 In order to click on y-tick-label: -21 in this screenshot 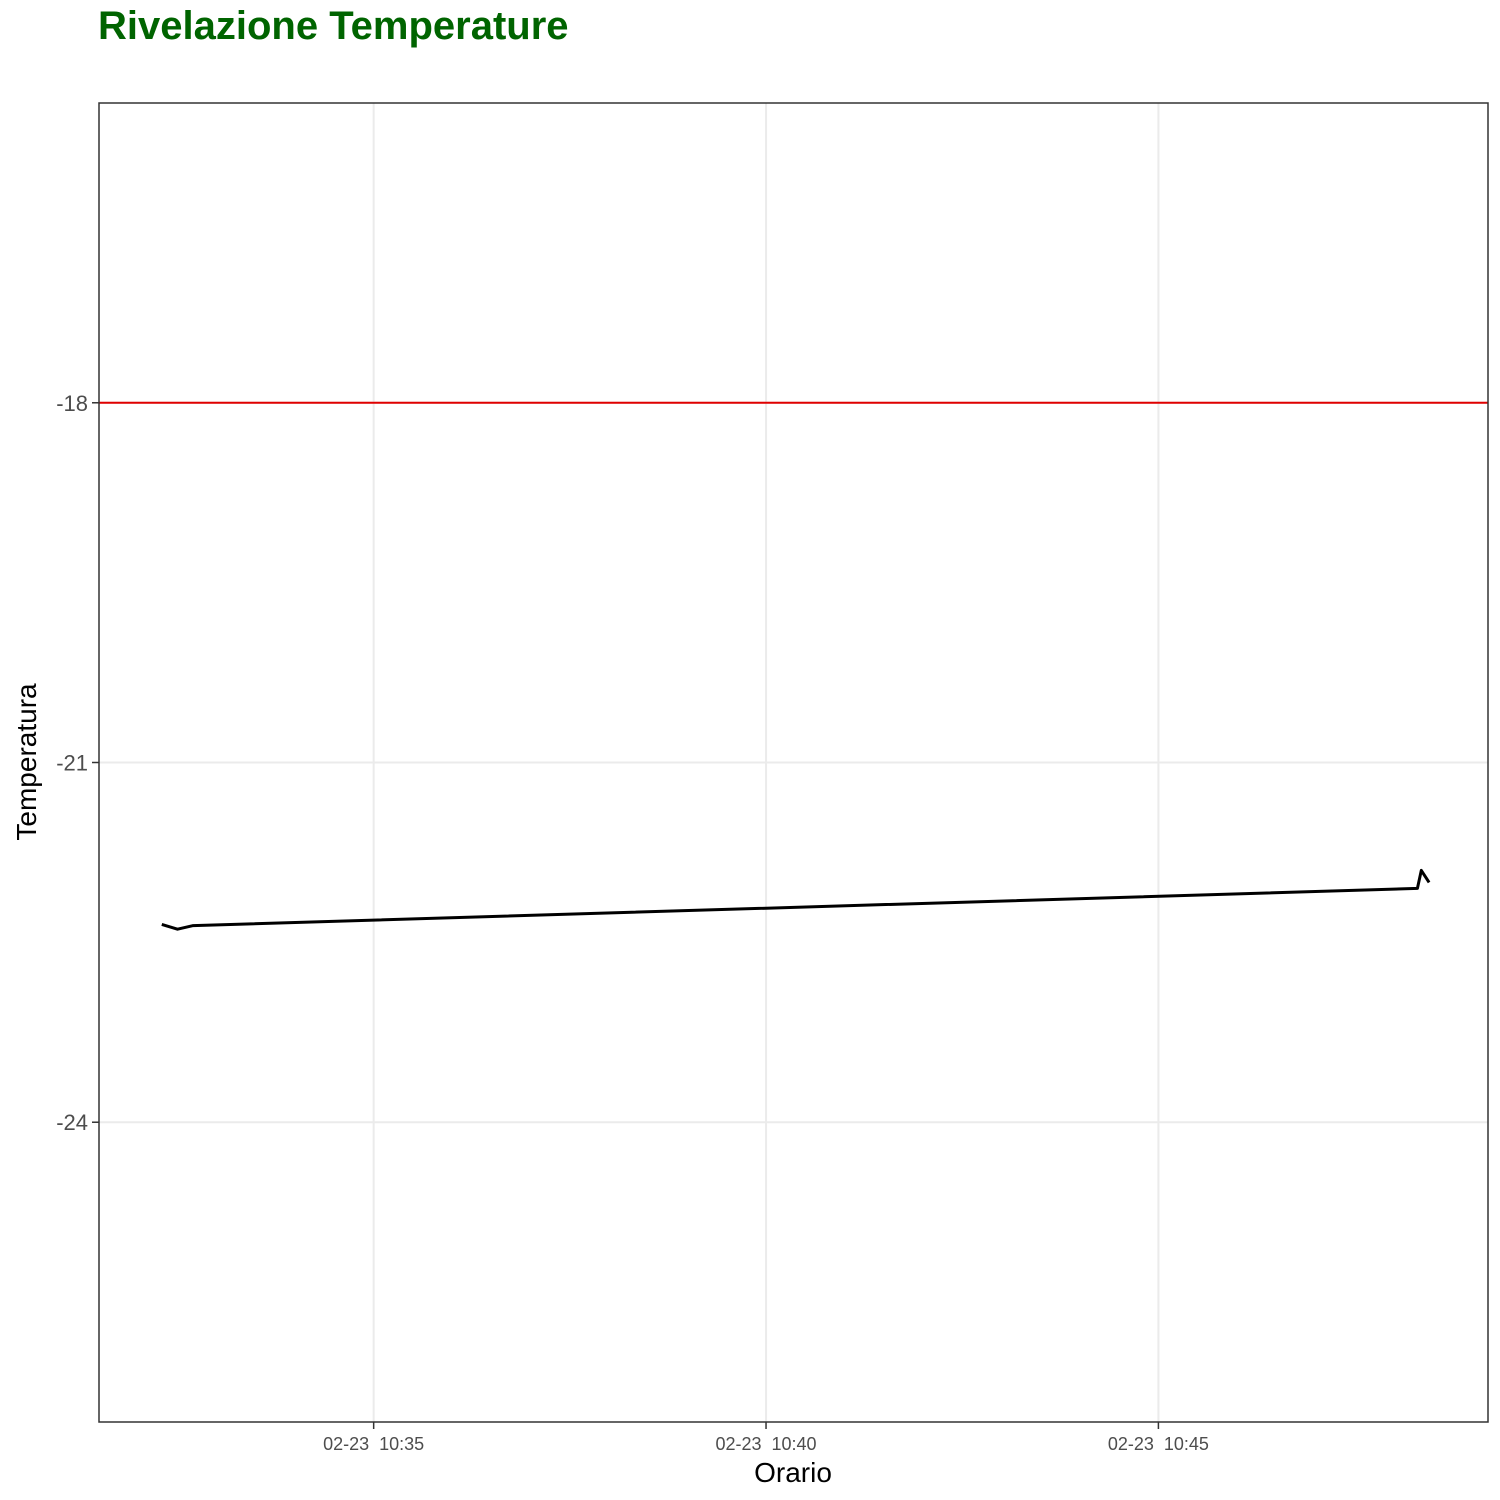, I will do `click(72, 763)`.